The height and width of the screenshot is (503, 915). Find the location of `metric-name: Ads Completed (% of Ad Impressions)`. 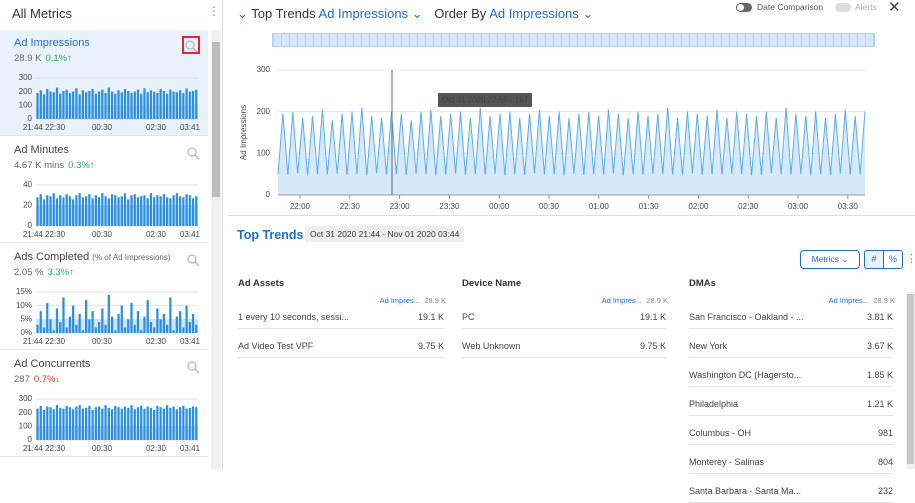

metric-name: Ads Completed (% of Ad Impressions) is located at coordinates (92, 257).